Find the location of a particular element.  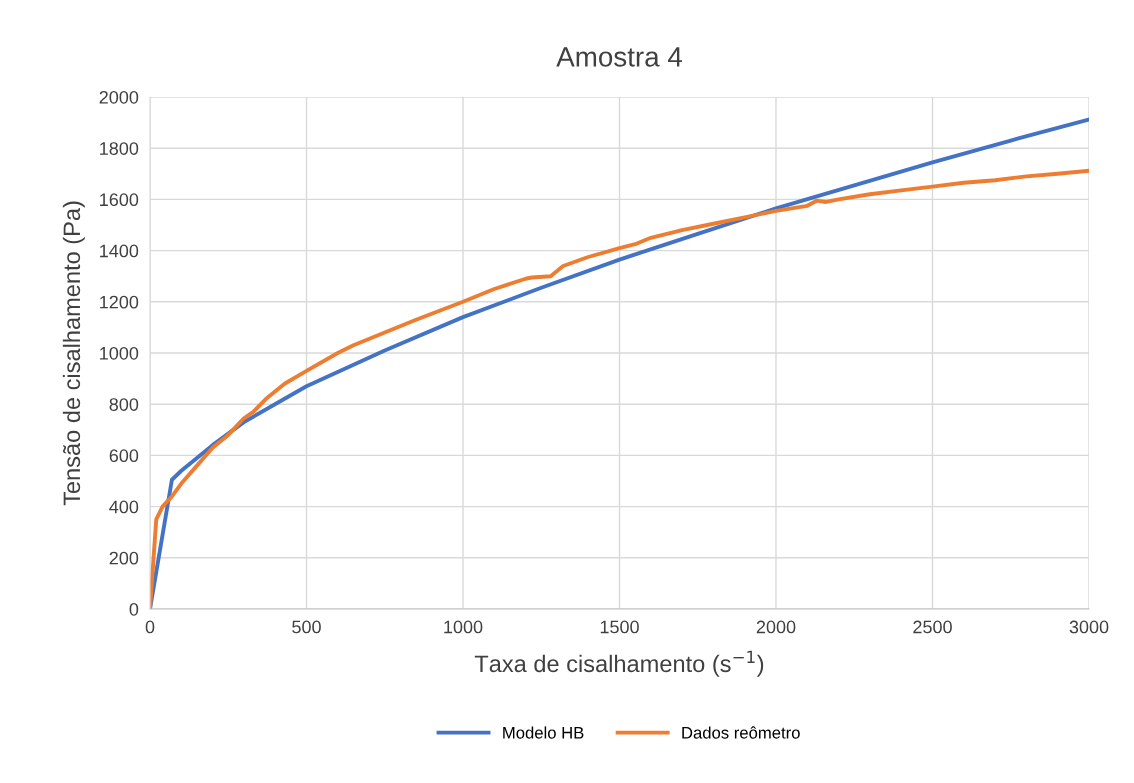

y-tick-label: 1400 is located at coordinates (119, 251).